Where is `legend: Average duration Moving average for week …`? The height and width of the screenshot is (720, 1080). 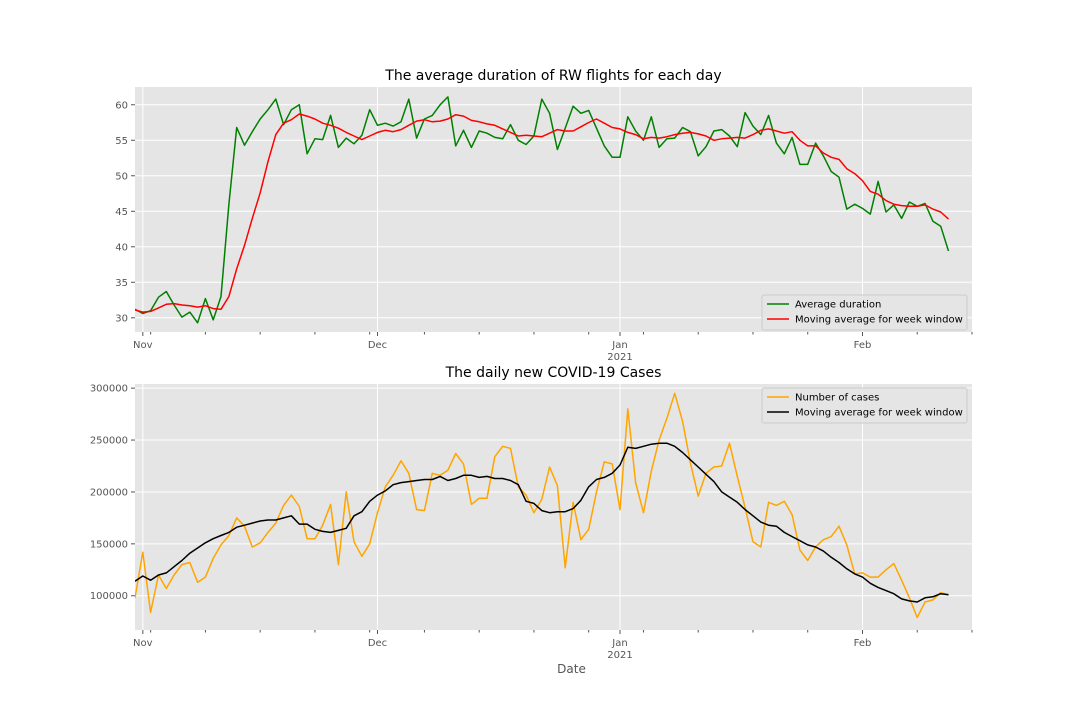
legend: Average duration Moving average for week … is located at coordinates (864, 312).